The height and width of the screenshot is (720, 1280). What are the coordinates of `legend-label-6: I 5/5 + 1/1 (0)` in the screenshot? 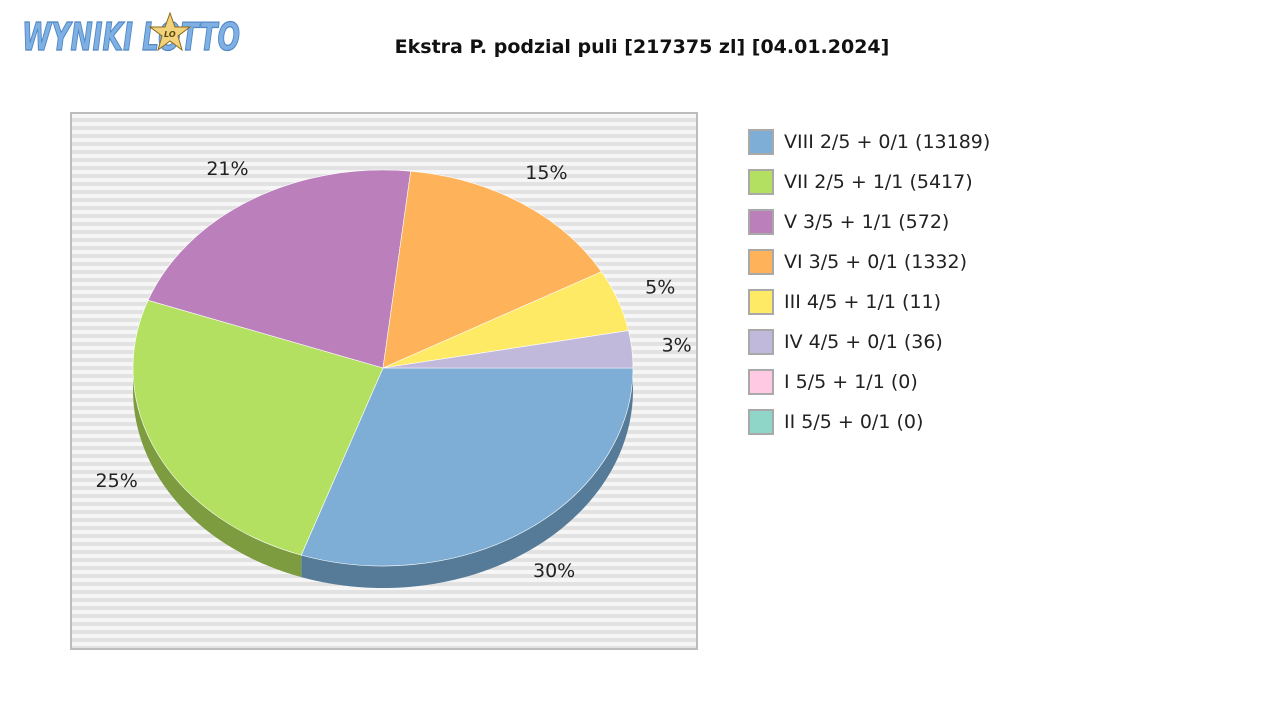 It's located at (851, 382).